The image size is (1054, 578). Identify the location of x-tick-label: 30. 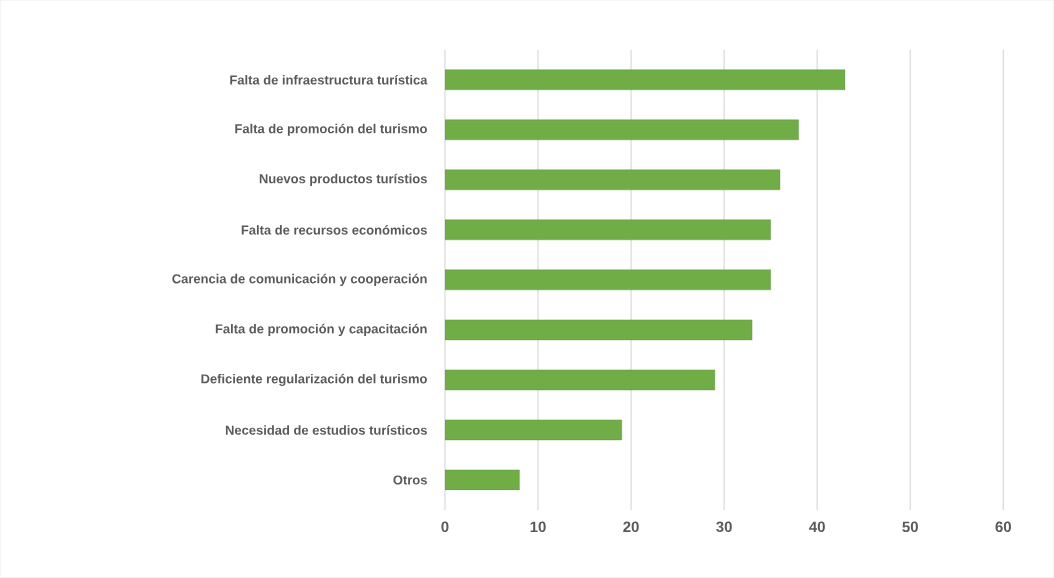
(724, 527).